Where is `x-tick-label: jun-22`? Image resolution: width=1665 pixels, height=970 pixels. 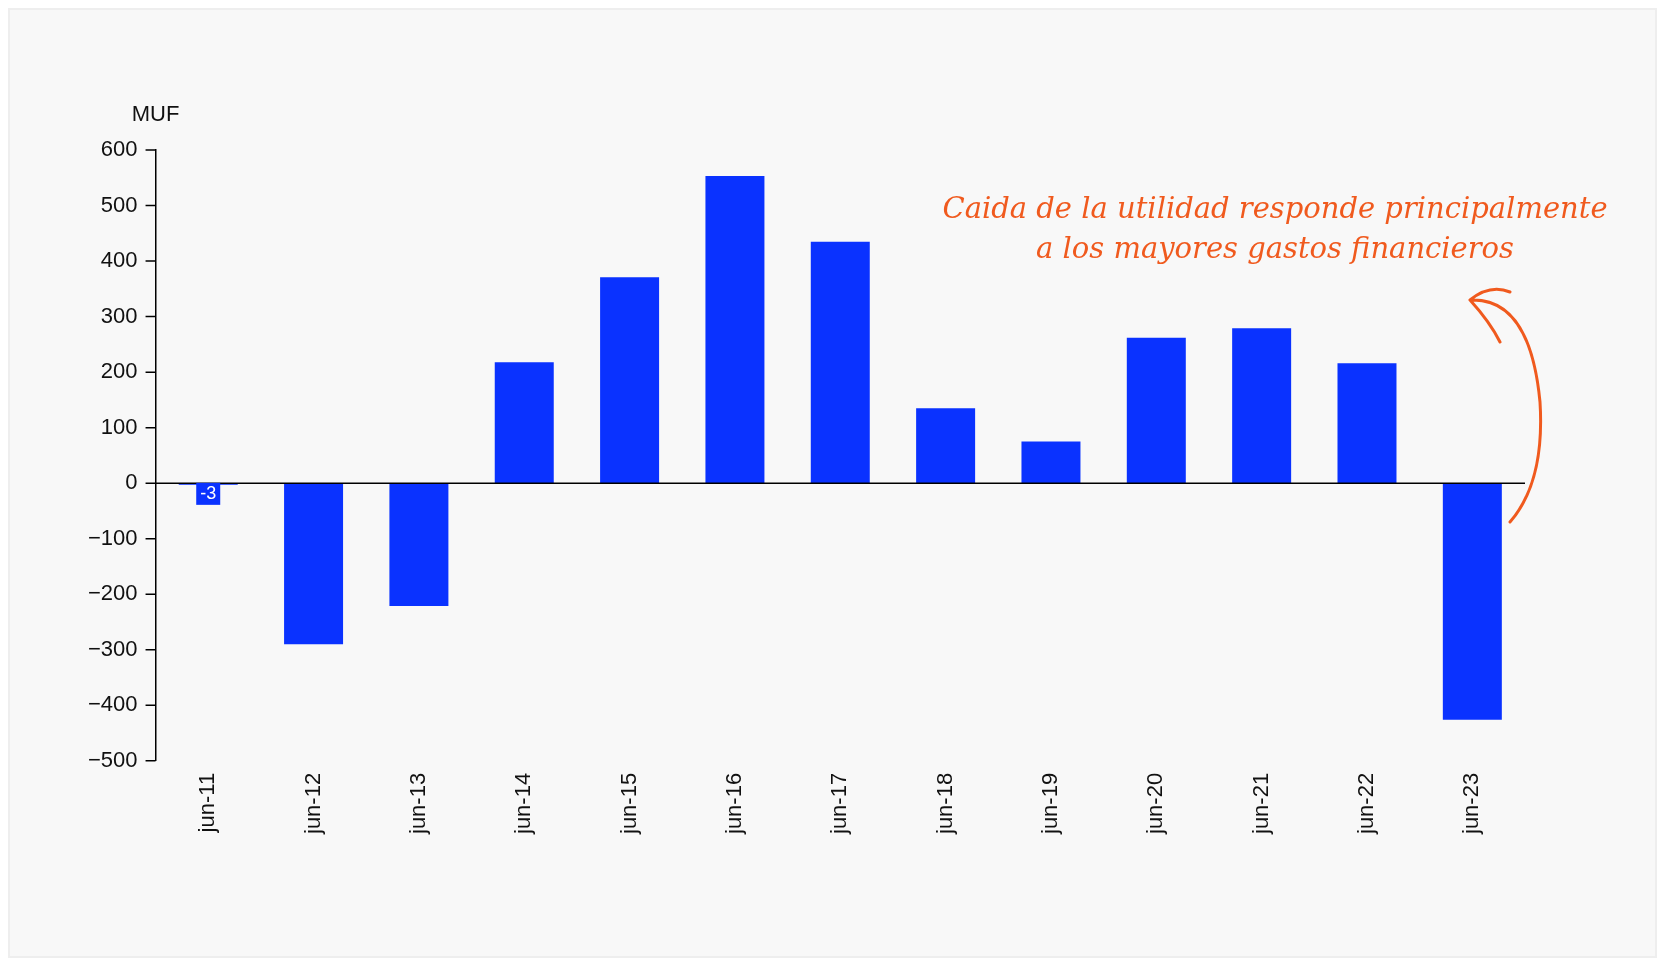
x-tick-label: jun-22 is located at coordinates (1366, 803).